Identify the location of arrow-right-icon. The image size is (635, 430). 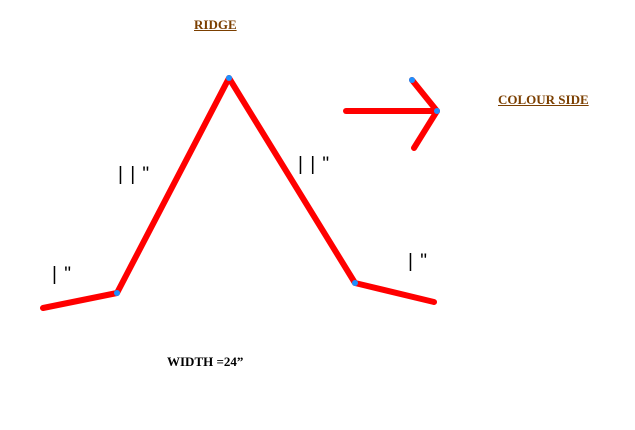
(391, 114).